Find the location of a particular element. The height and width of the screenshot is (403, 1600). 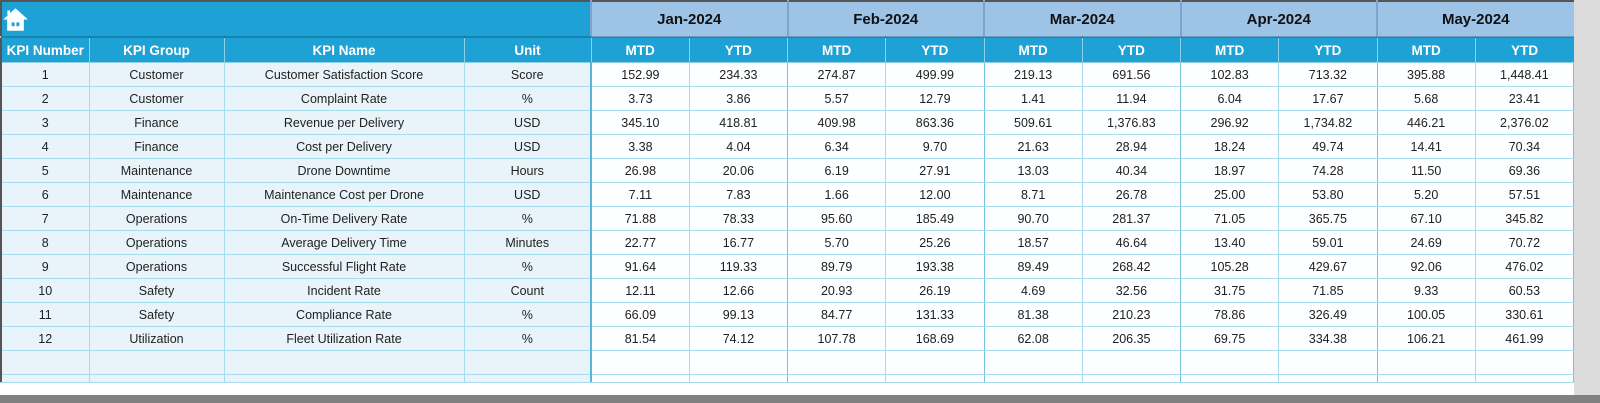

value-cell: 14.41 is located at coordinates (1426, 146).